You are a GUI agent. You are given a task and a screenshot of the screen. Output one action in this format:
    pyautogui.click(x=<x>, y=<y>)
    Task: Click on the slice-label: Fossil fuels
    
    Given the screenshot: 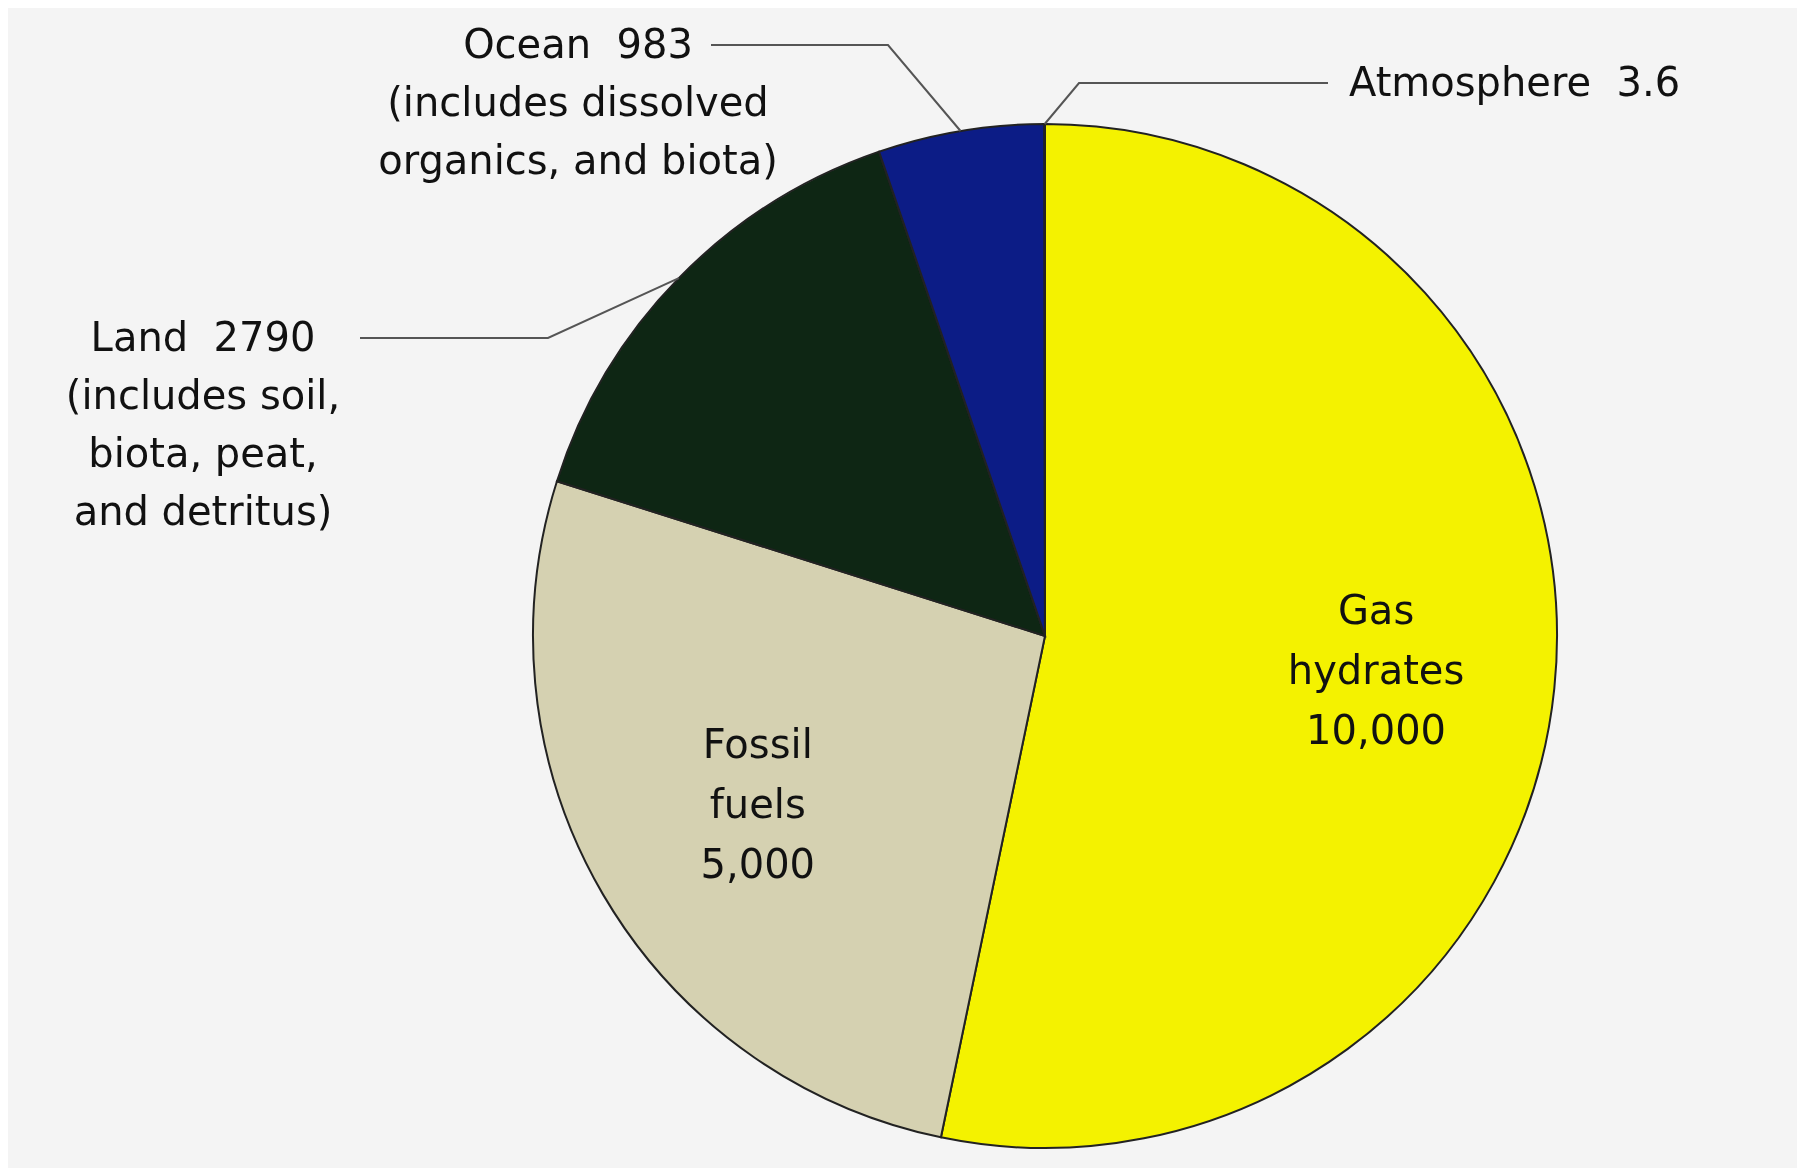 What is the action you would take?
    pyautogui.click(x=757, y=774)
    